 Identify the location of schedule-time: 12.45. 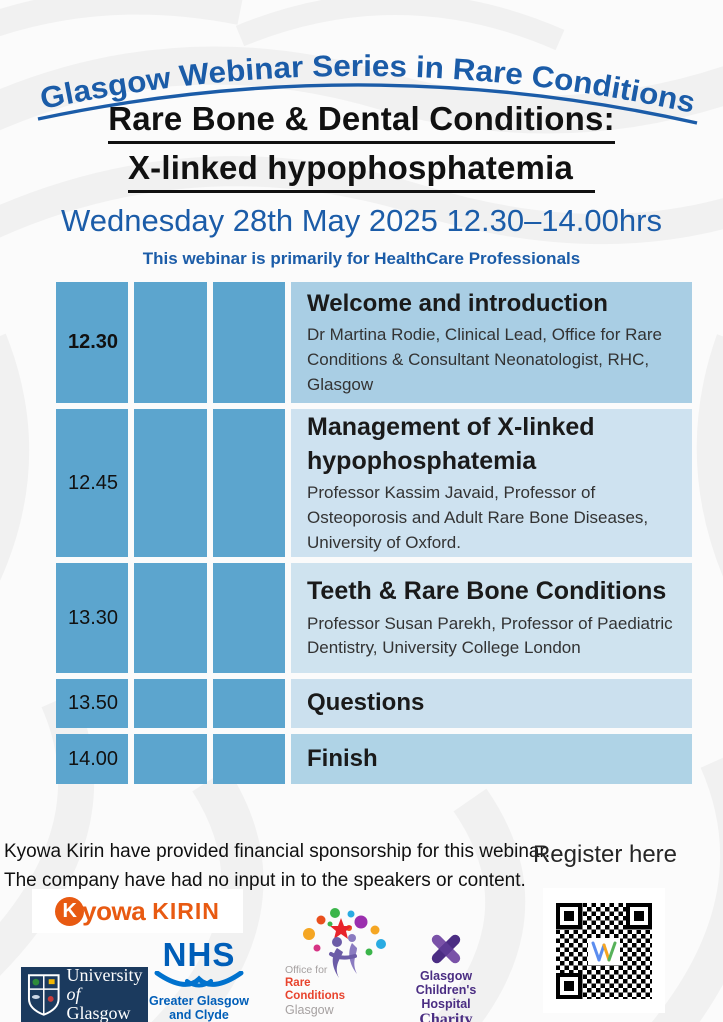
(92, 483).